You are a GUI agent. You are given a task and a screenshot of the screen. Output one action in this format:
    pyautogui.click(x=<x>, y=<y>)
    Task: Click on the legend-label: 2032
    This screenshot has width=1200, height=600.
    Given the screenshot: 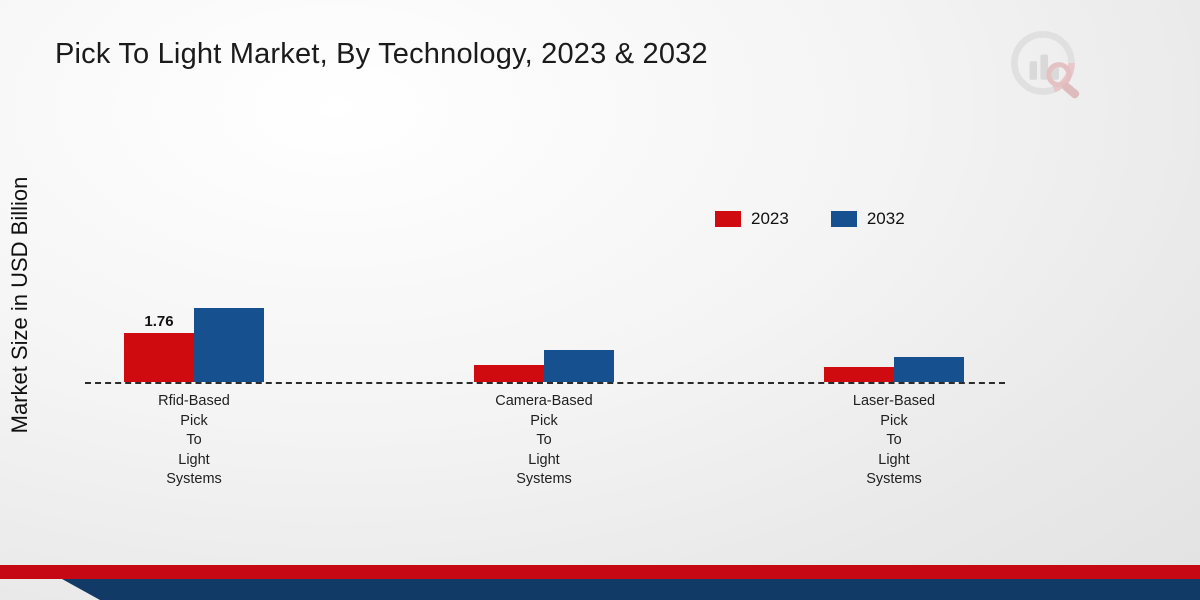 What is the action you would take?
    pyautogui.click(x=885, y=218)
    